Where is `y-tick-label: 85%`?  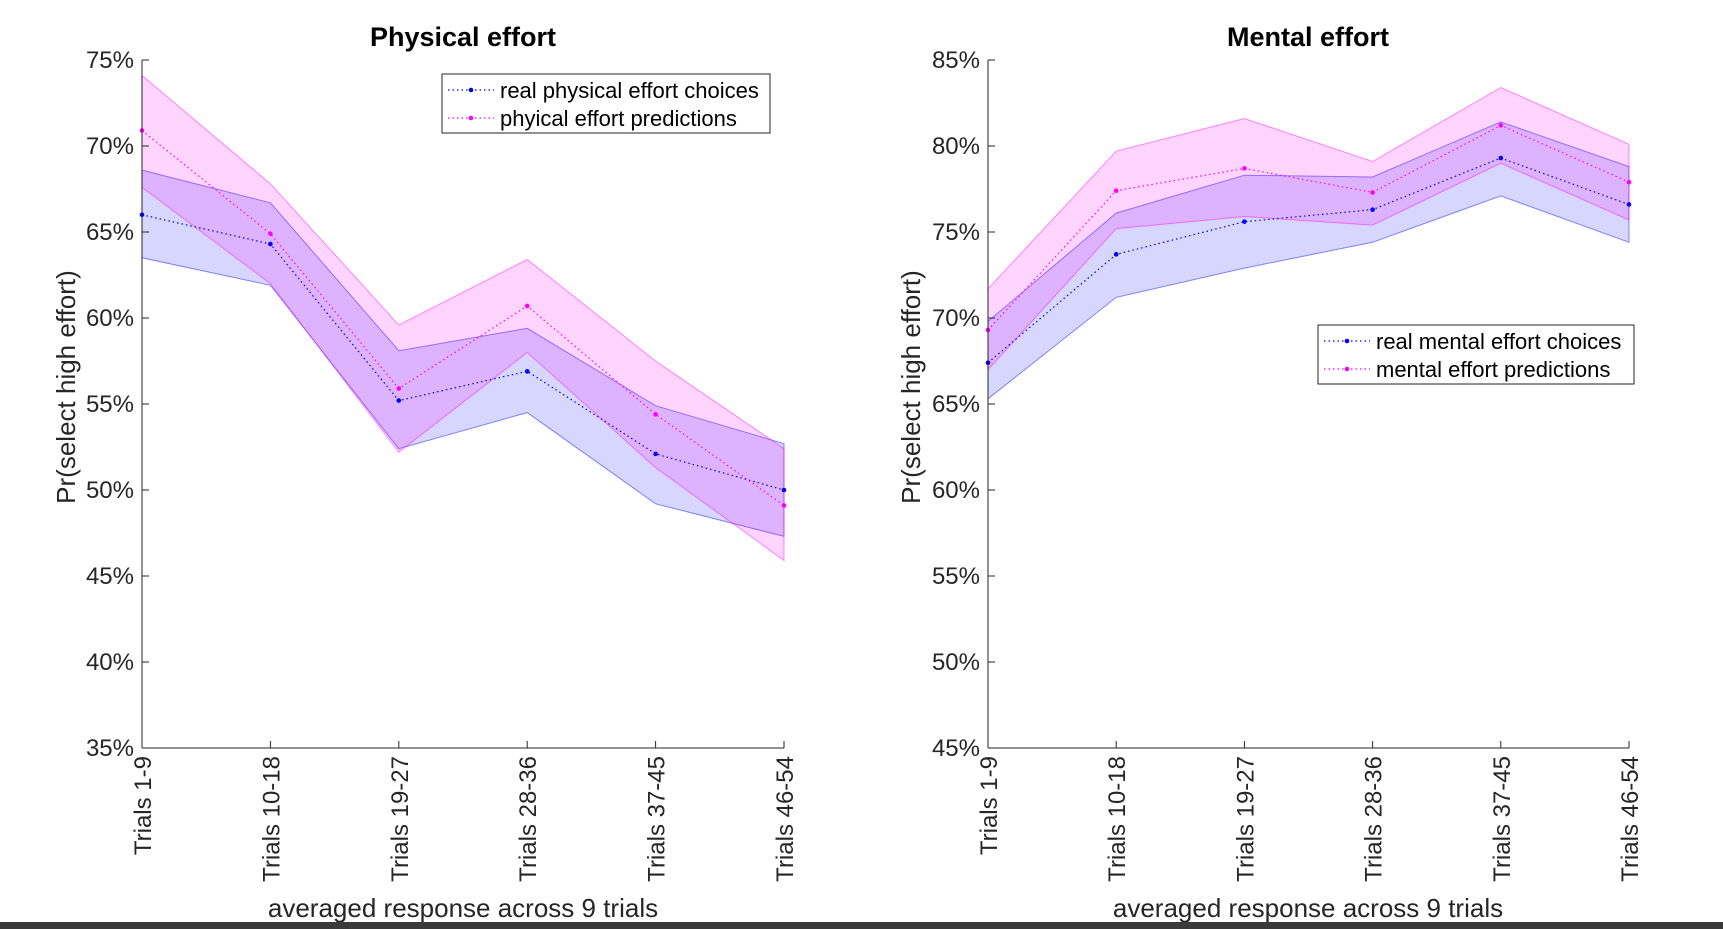 y-tick-label: 85% is located at coordinates (956, 60).